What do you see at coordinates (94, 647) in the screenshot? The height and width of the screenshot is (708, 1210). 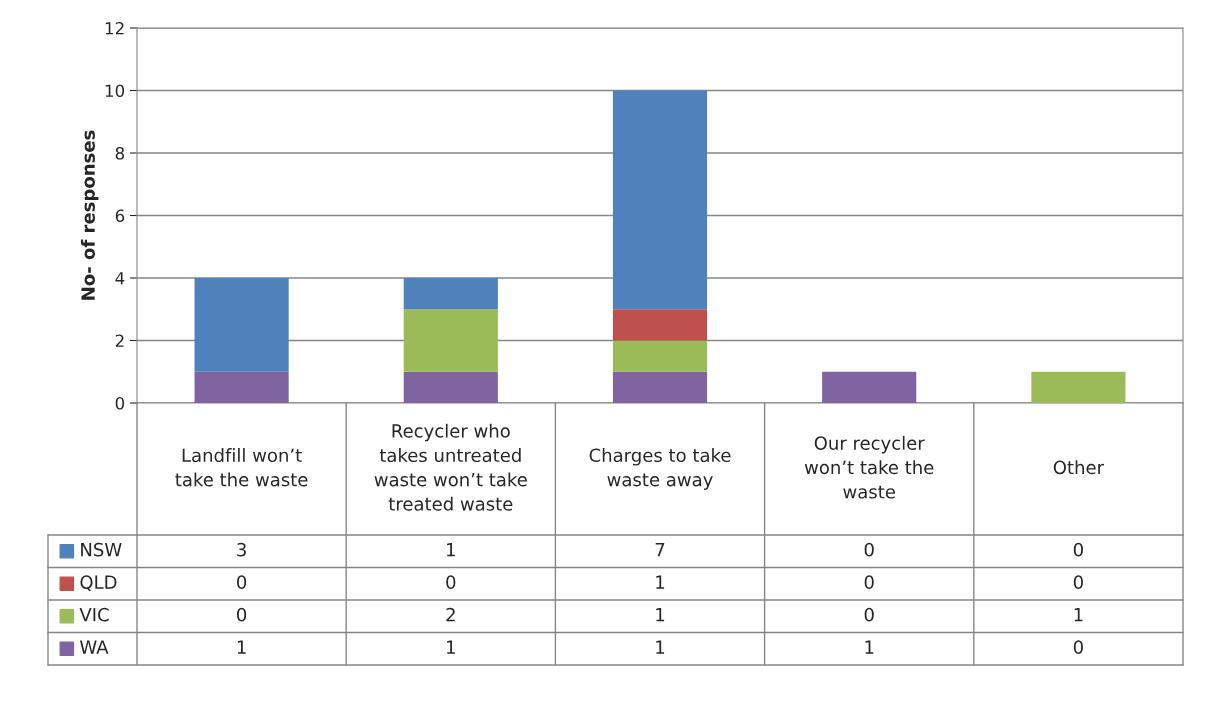 I see `legend-label: WA` at bounding box center [94, 647].